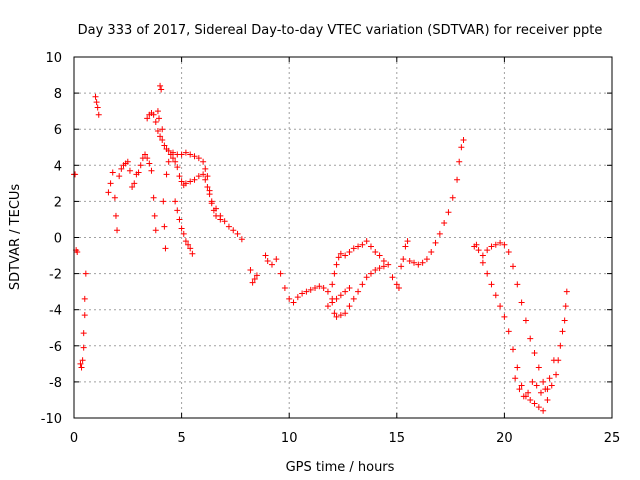 The image size is (640, 480). What do you see at coordinates (289, 438) in the screenshot?
I see `x-tick-label: 10` at bounding box center [289, 438].